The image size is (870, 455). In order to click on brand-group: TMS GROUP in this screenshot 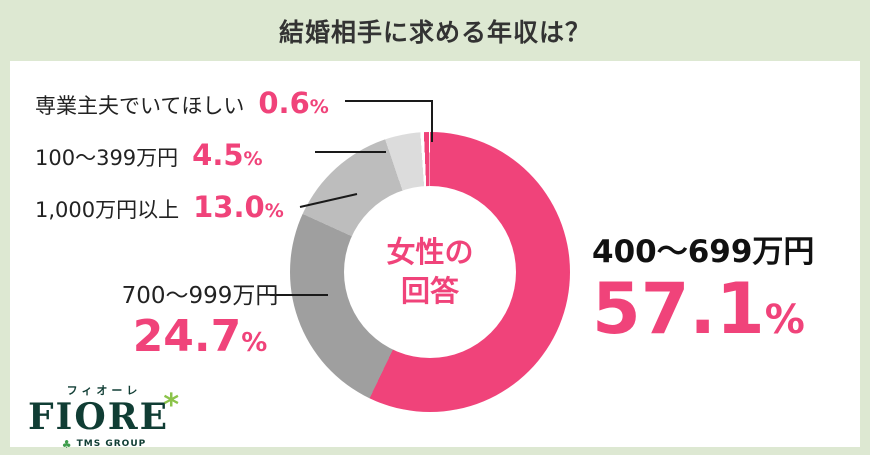, I will do `click(111, 444)`.